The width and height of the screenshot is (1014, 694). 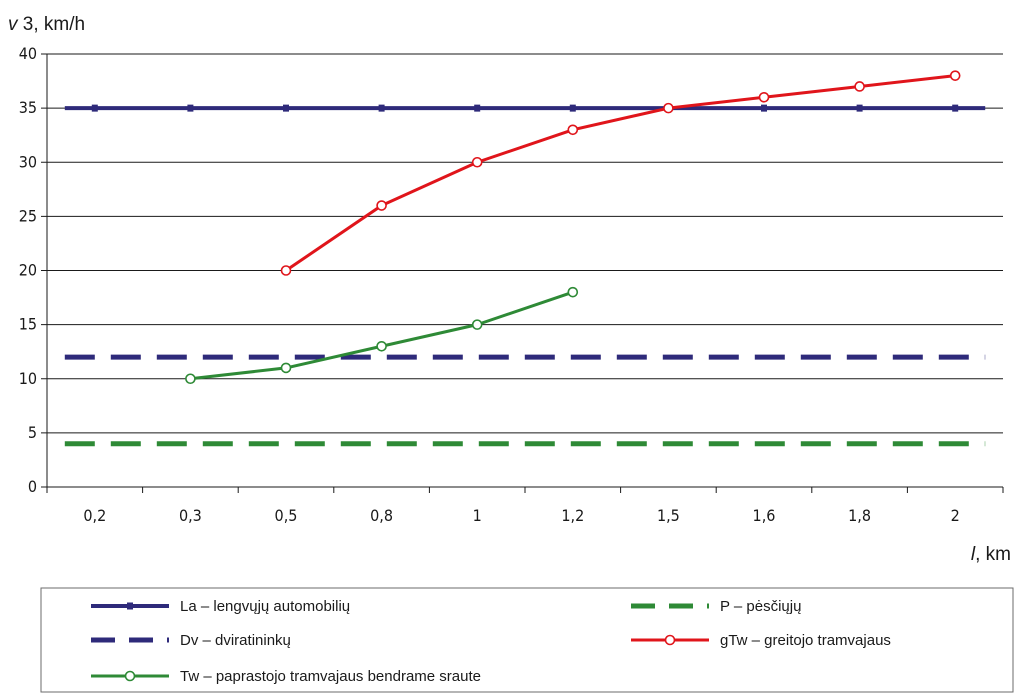 What do you see at coordinates (760, 606) in the screenshot?
I see `legend-label: P – pėsčiųjų` at bounding box center [760, 606].